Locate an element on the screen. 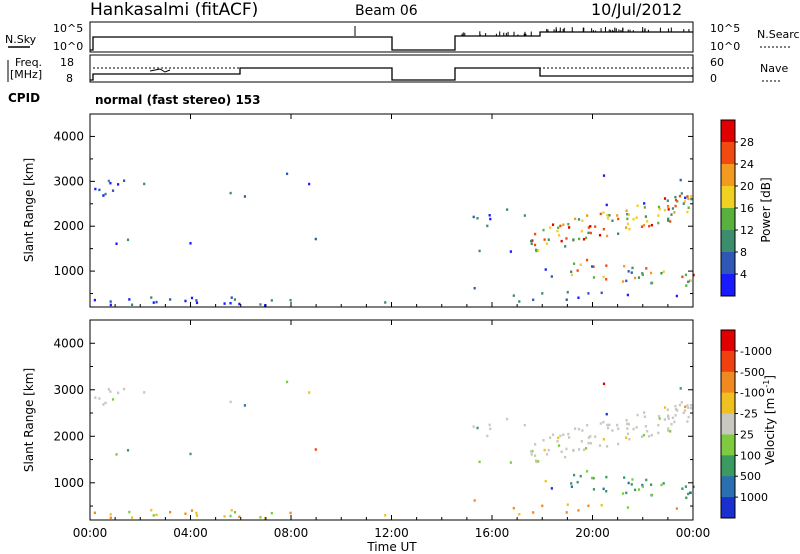 This screenshot has height=554, width=800. colorbar-tick-label: -500 is located at coordinates (752, 372).